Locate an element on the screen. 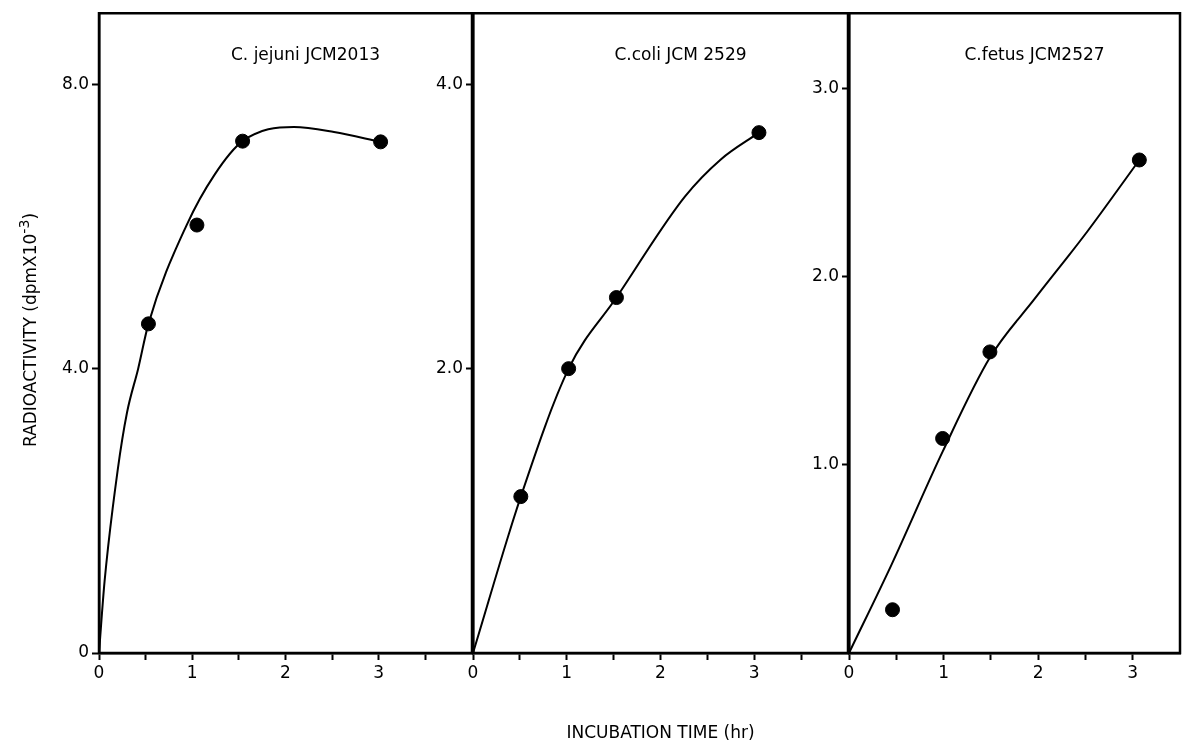 This screenshot has height=748, width=1195. y-tick-label: 8.0 is located at coordinates (75, 82).